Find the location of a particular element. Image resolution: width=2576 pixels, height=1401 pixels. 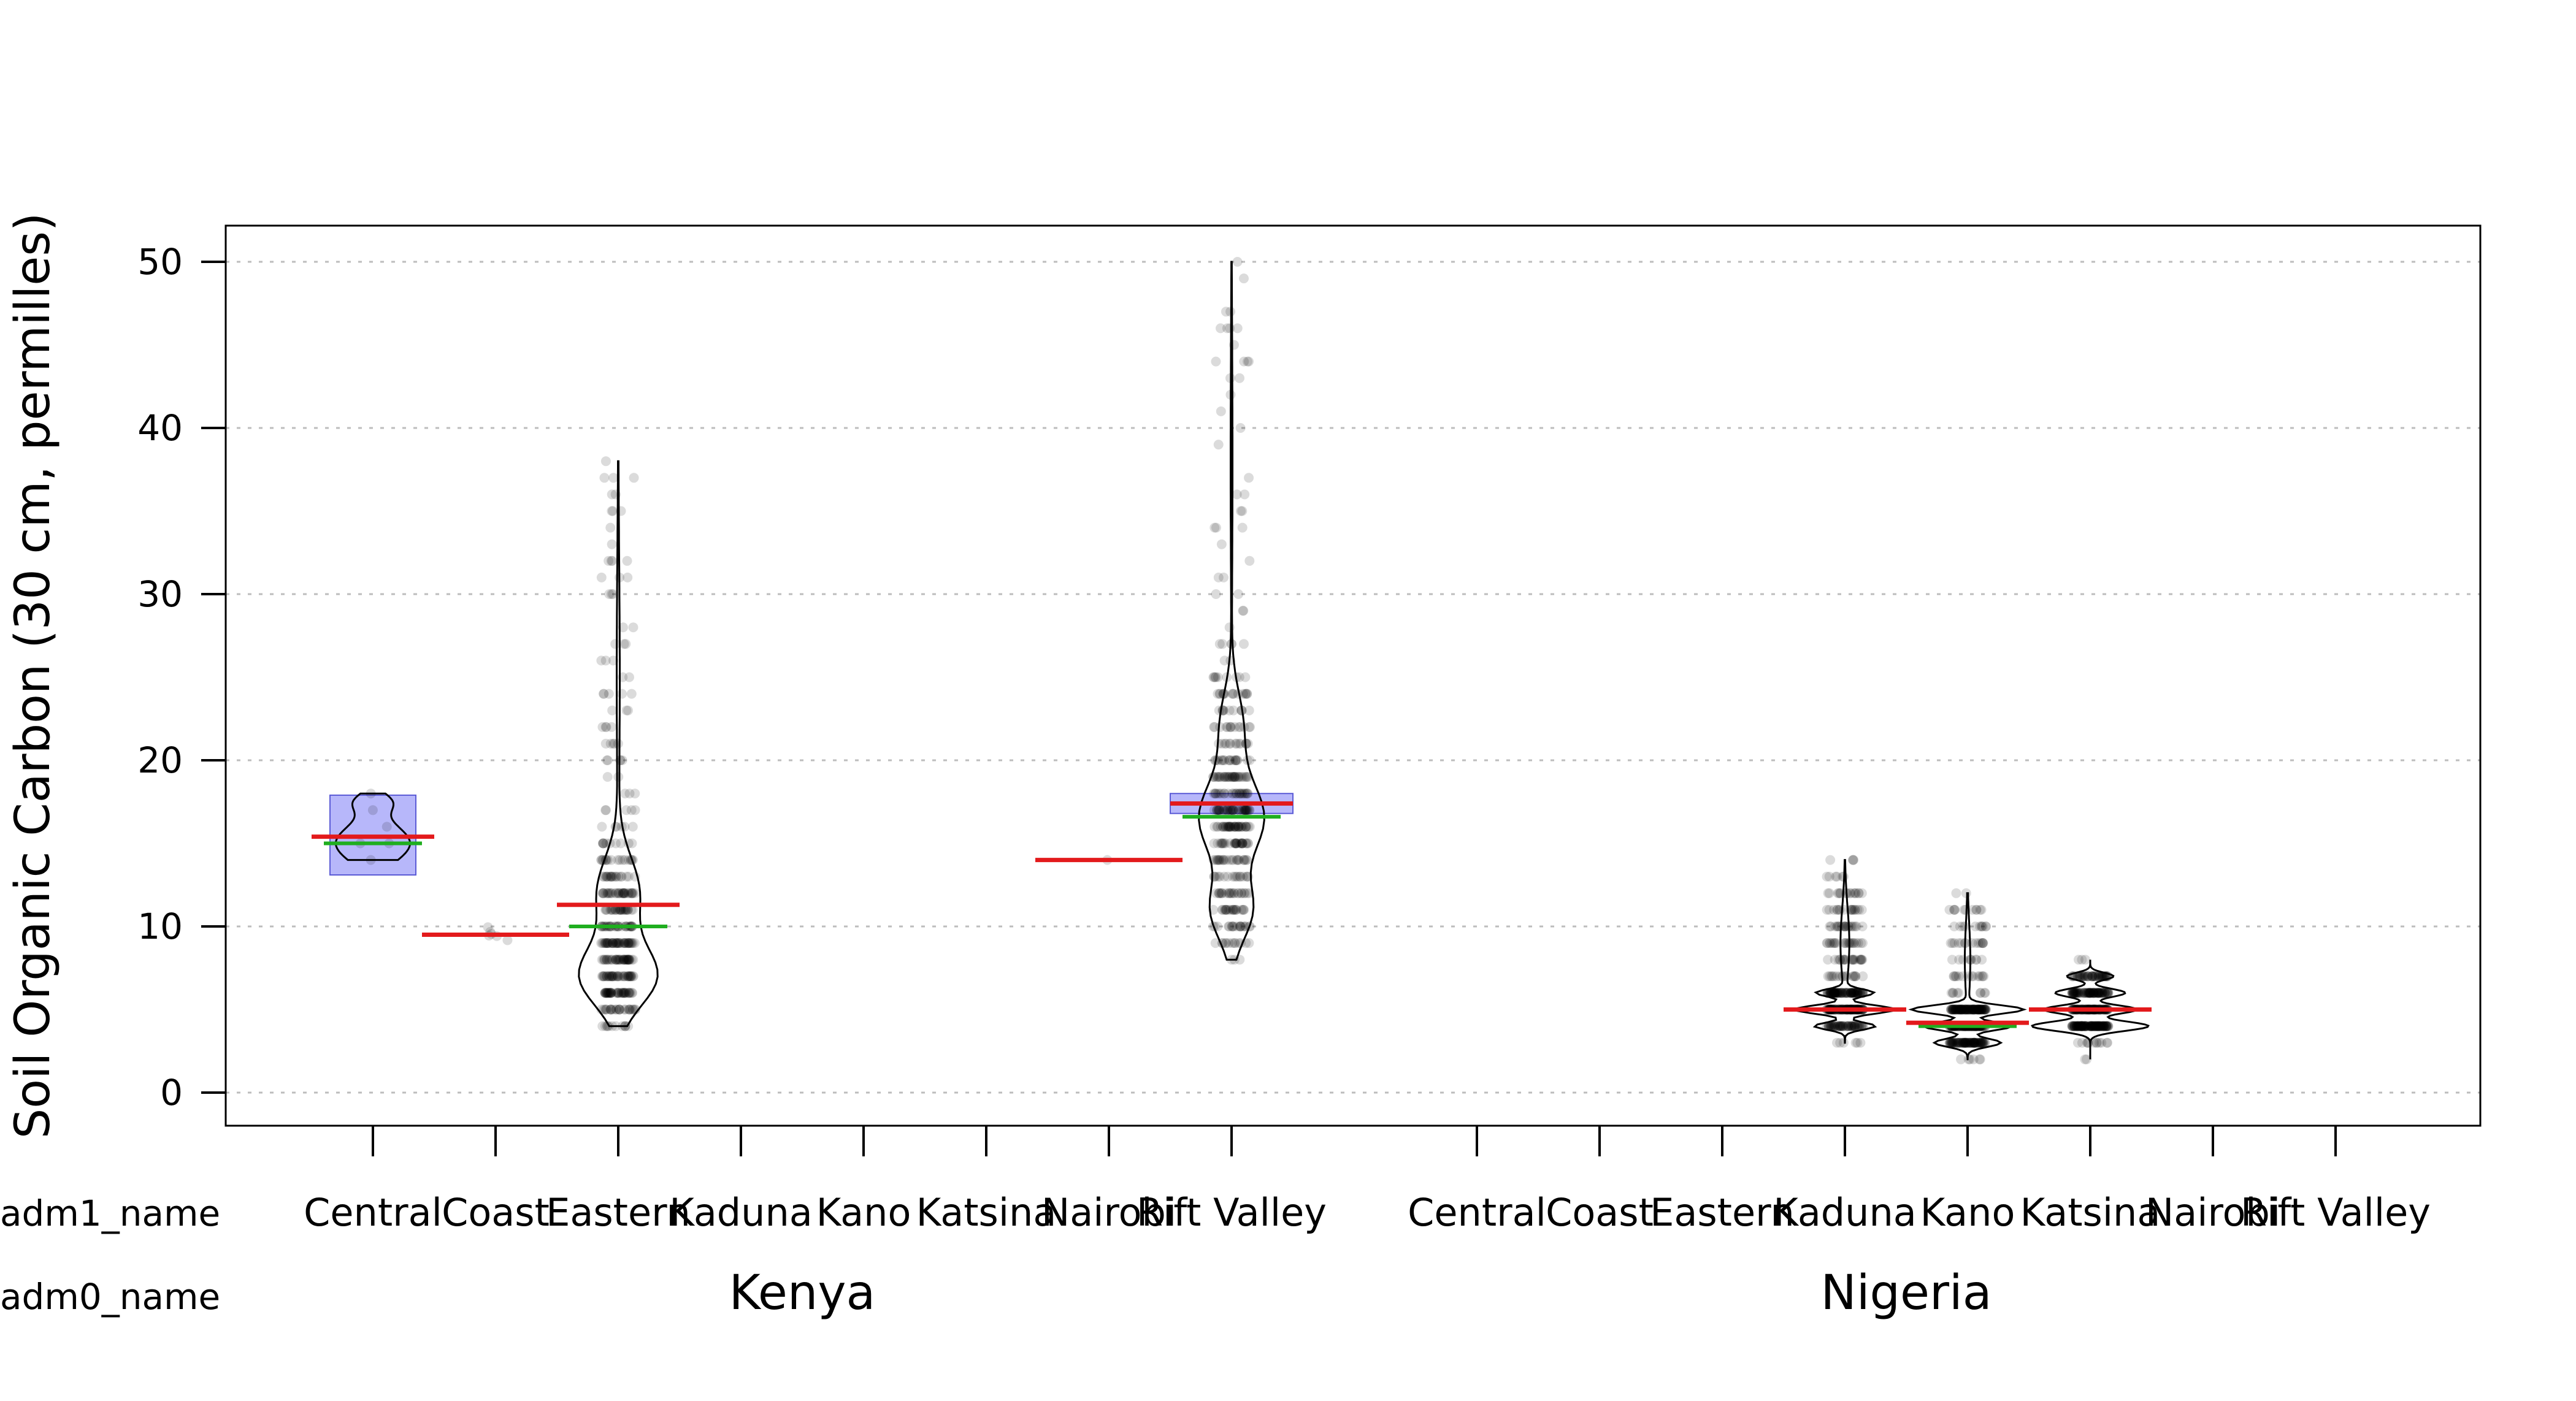

x-category-label: Kano is located at coordinates (863, 1212).